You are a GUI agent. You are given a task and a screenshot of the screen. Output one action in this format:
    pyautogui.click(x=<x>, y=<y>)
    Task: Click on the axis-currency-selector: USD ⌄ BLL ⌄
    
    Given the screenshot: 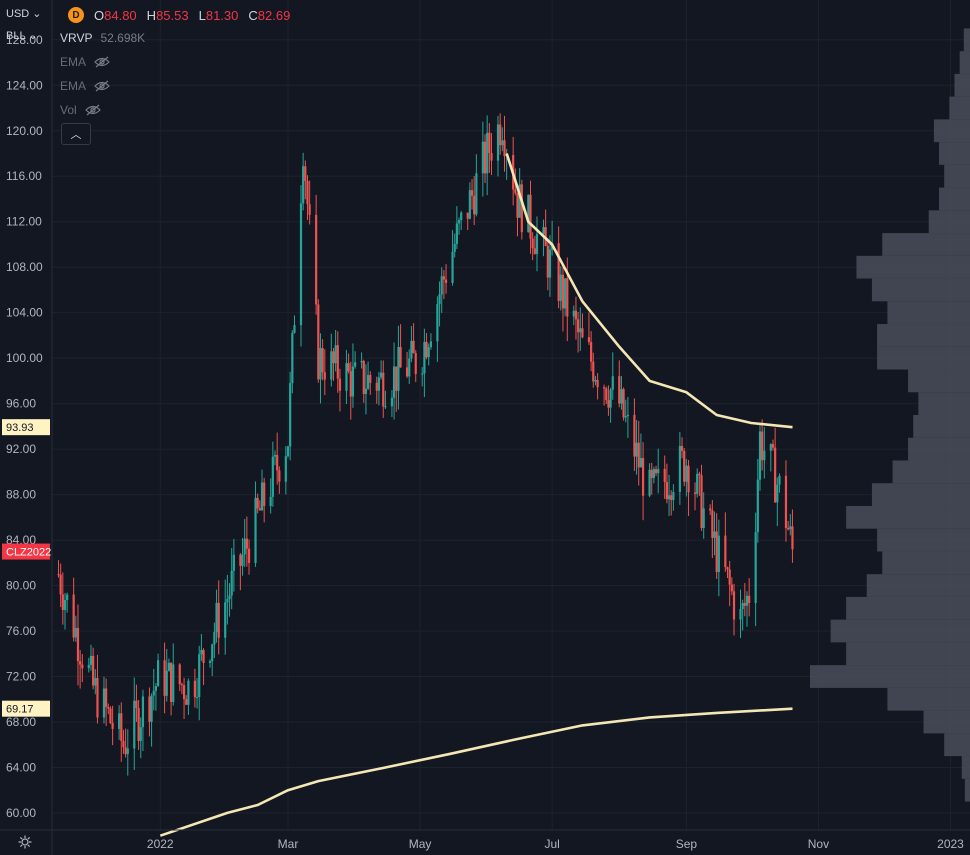 What is the action you would take?
    pyautogui.click(x=24, y=25)
    